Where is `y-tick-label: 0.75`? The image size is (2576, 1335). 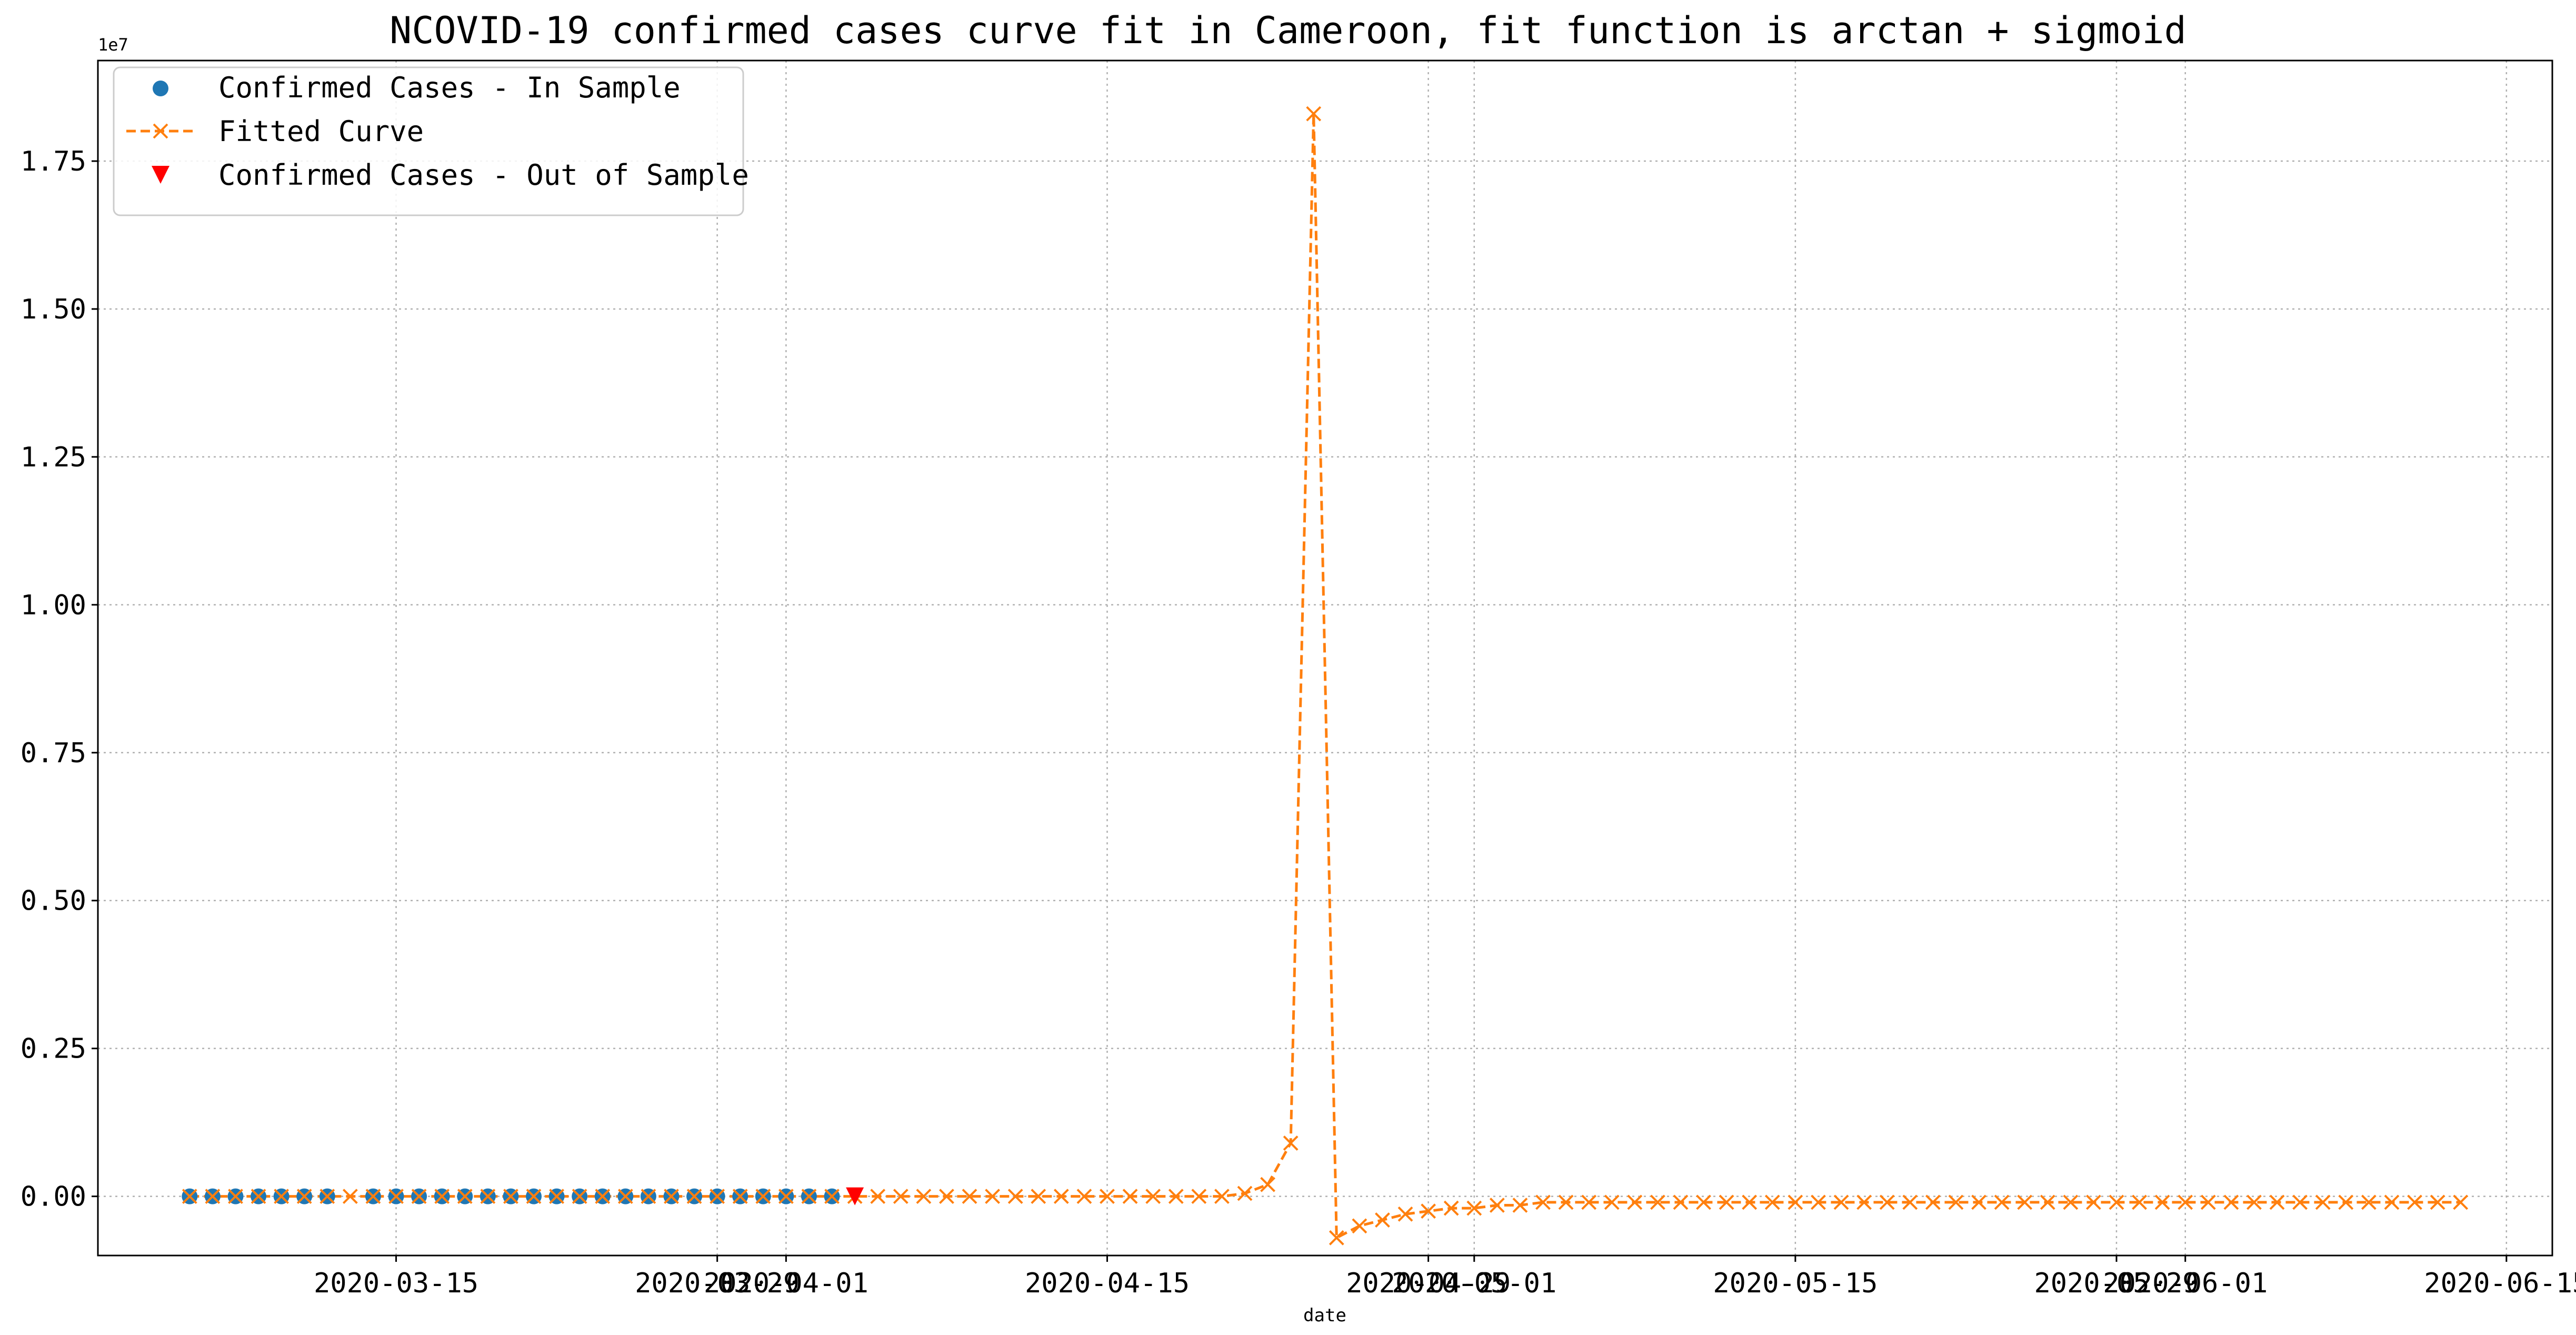 y-tick-label: 0.75 is located at coordinates (54, 753).